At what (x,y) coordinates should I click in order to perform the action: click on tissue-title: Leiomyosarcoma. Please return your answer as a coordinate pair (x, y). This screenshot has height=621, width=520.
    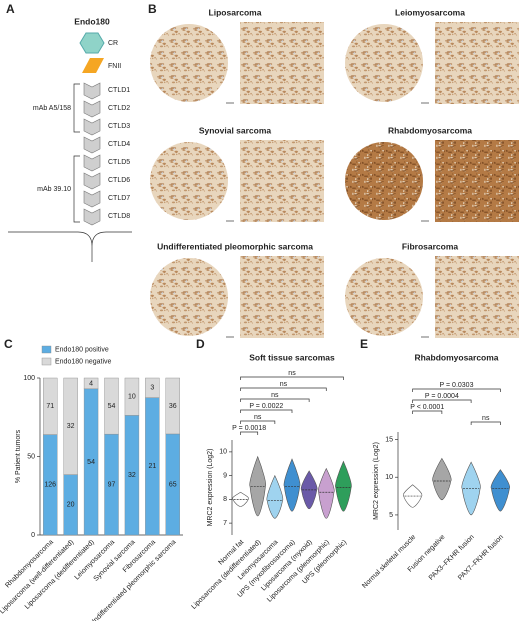
    Looking at the image, I should click on (430, 12).